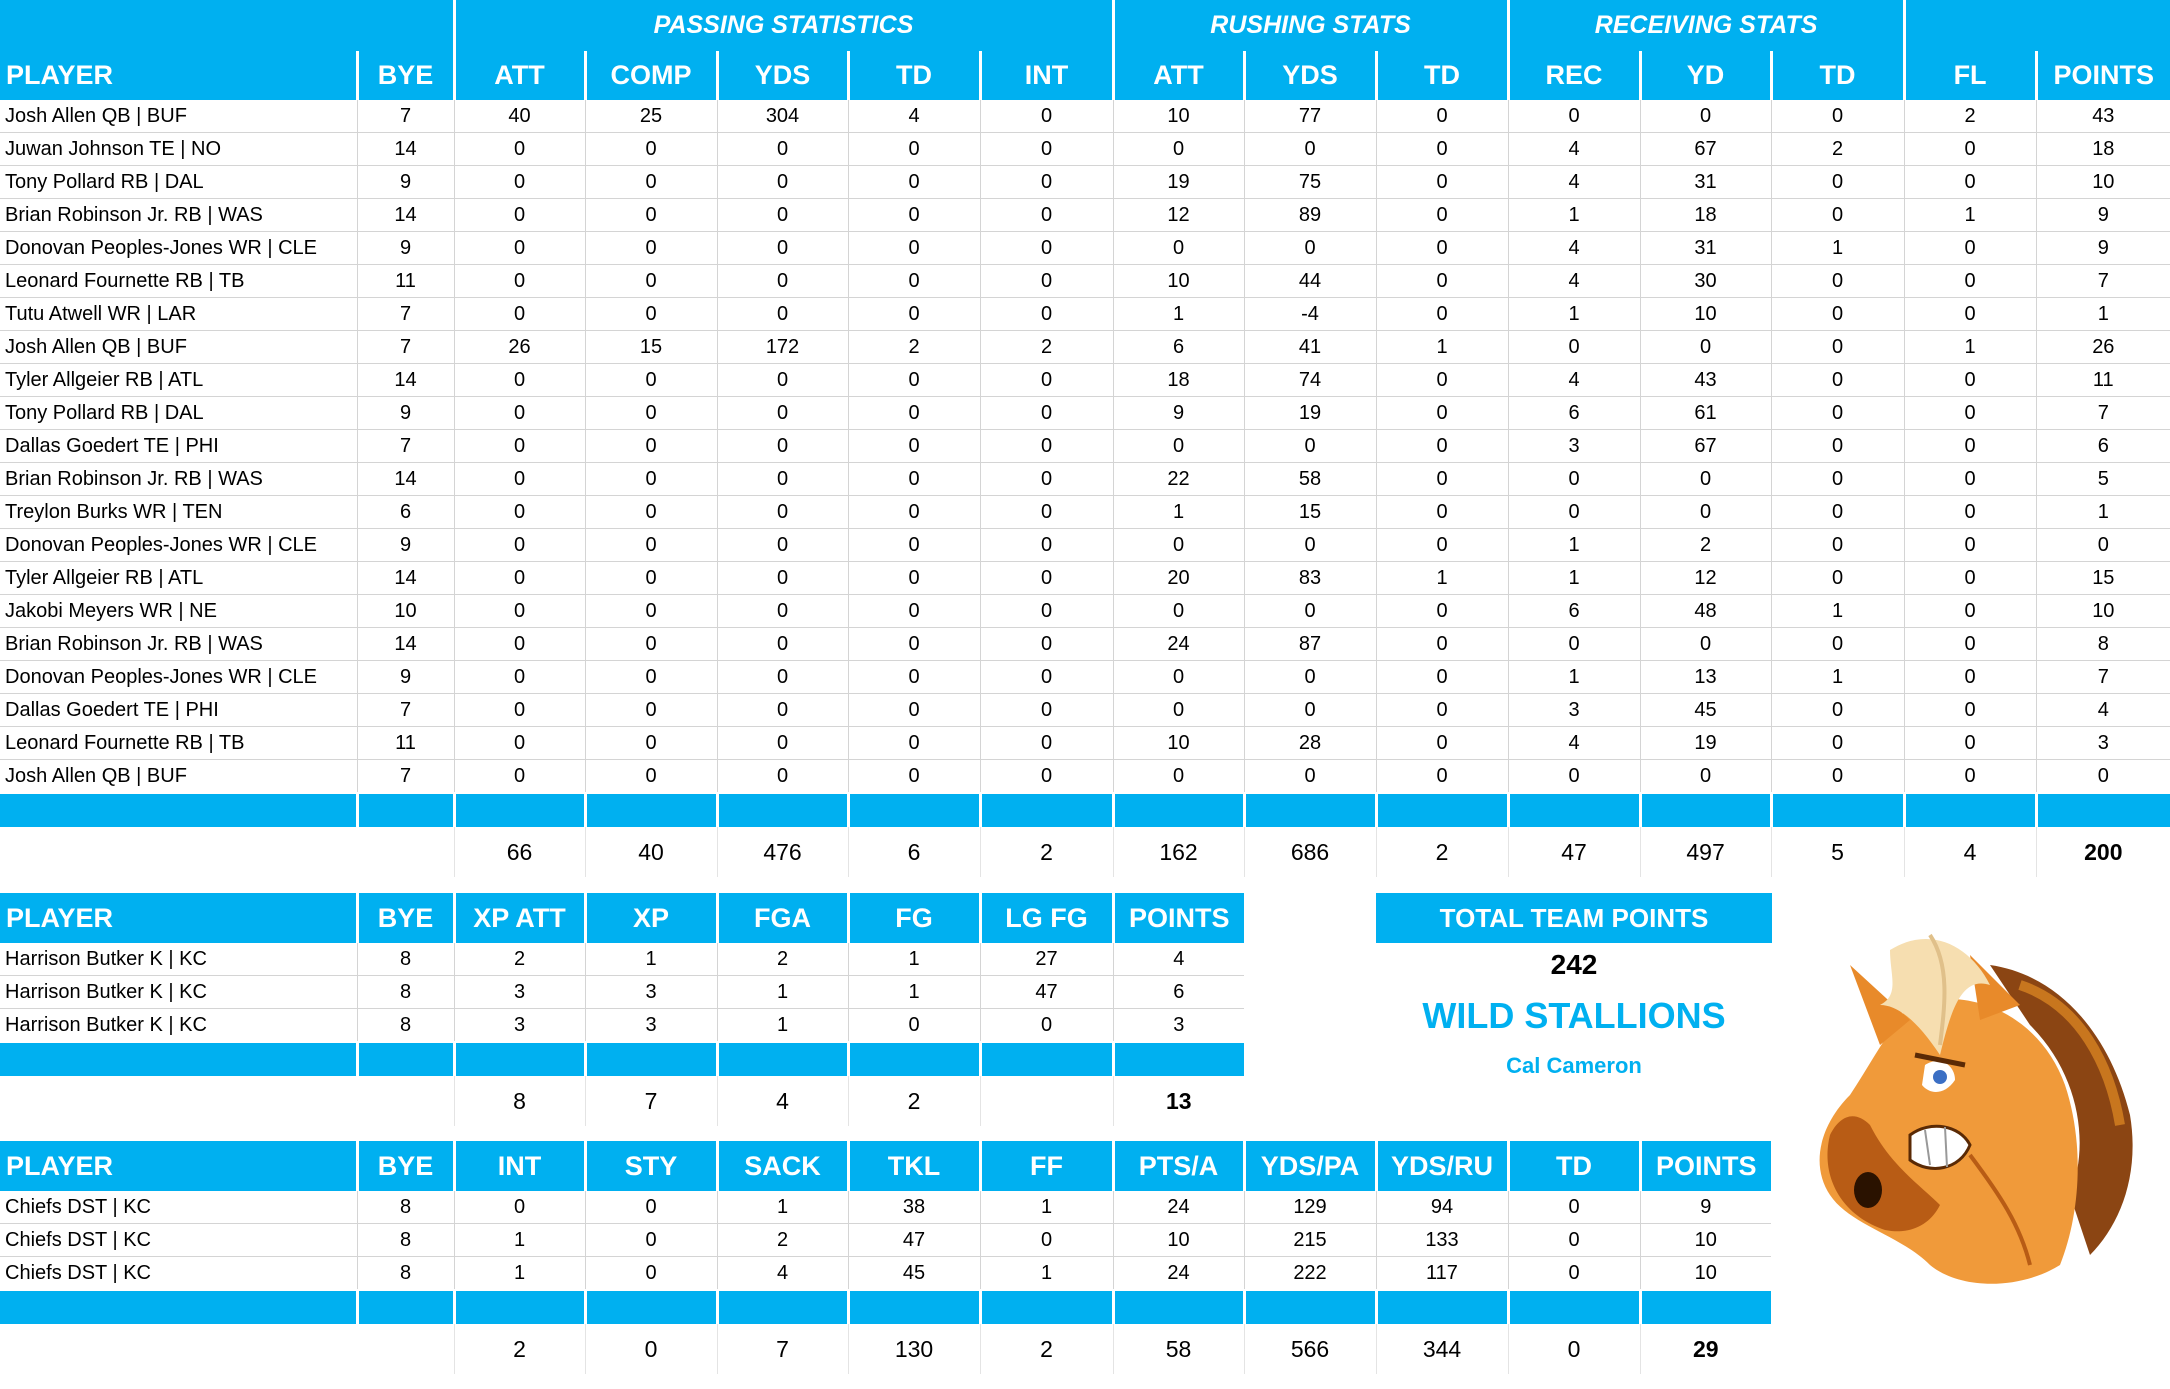  I want to click on stat-cell: 12, so click(1705, 578).